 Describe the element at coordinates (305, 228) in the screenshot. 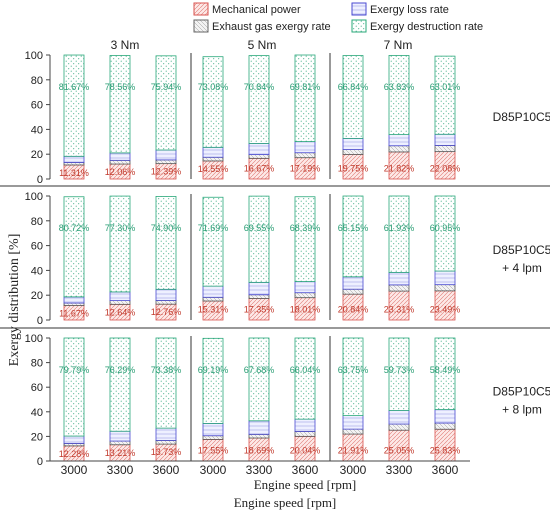

I see `data-label-exergy-destruction: 68.39%` at that location.